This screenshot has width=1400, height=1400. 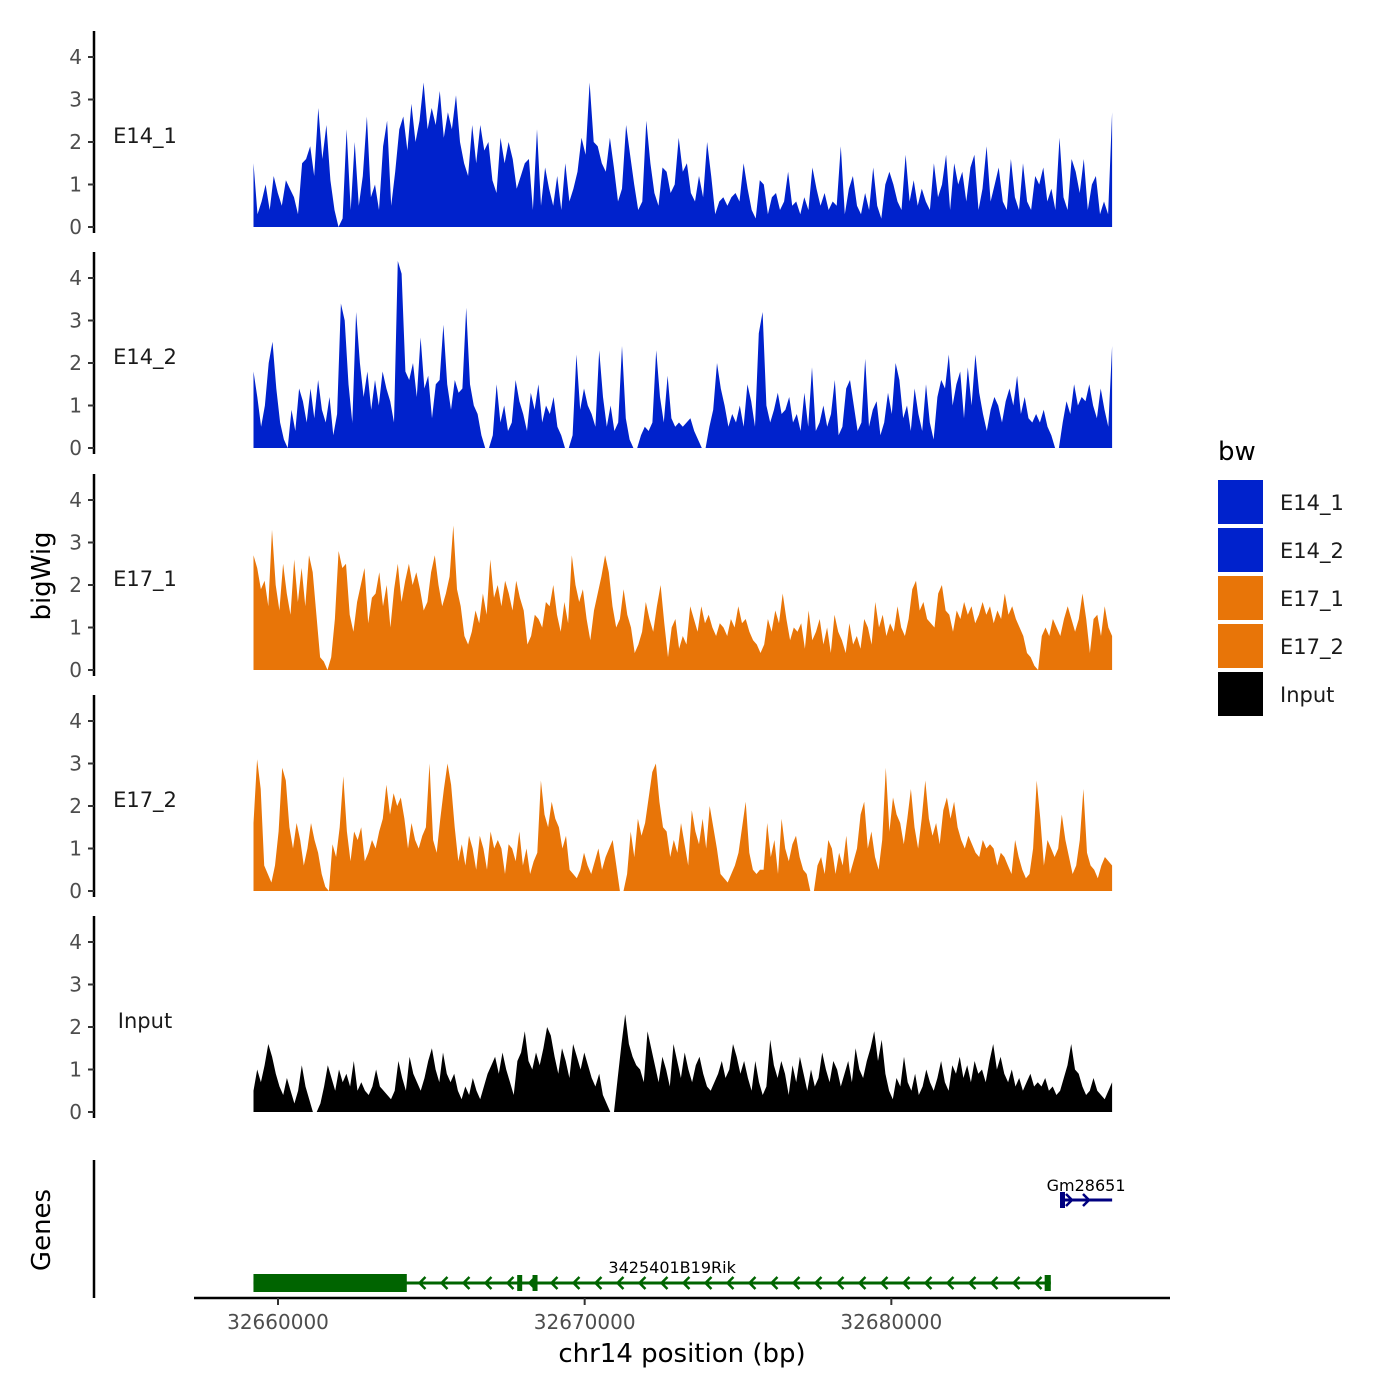 What do you see at coordinates (145, 1021) in the screenshot?
I see `track-label-input: Input` at bounding box center [145, 1021].